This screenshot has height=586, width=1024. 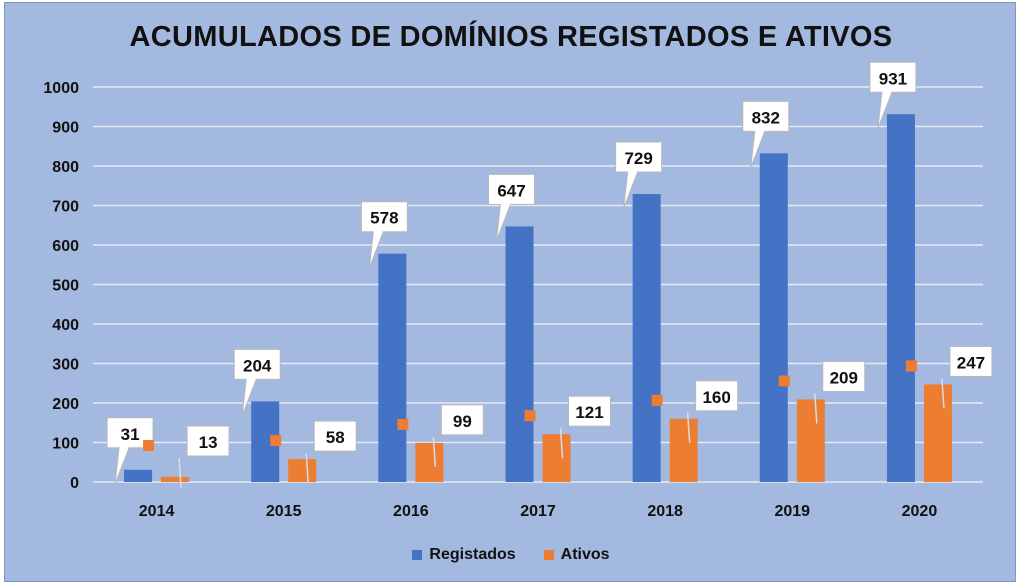 I want to click on x-tick-label: 2019, so click(x=792, y=511).